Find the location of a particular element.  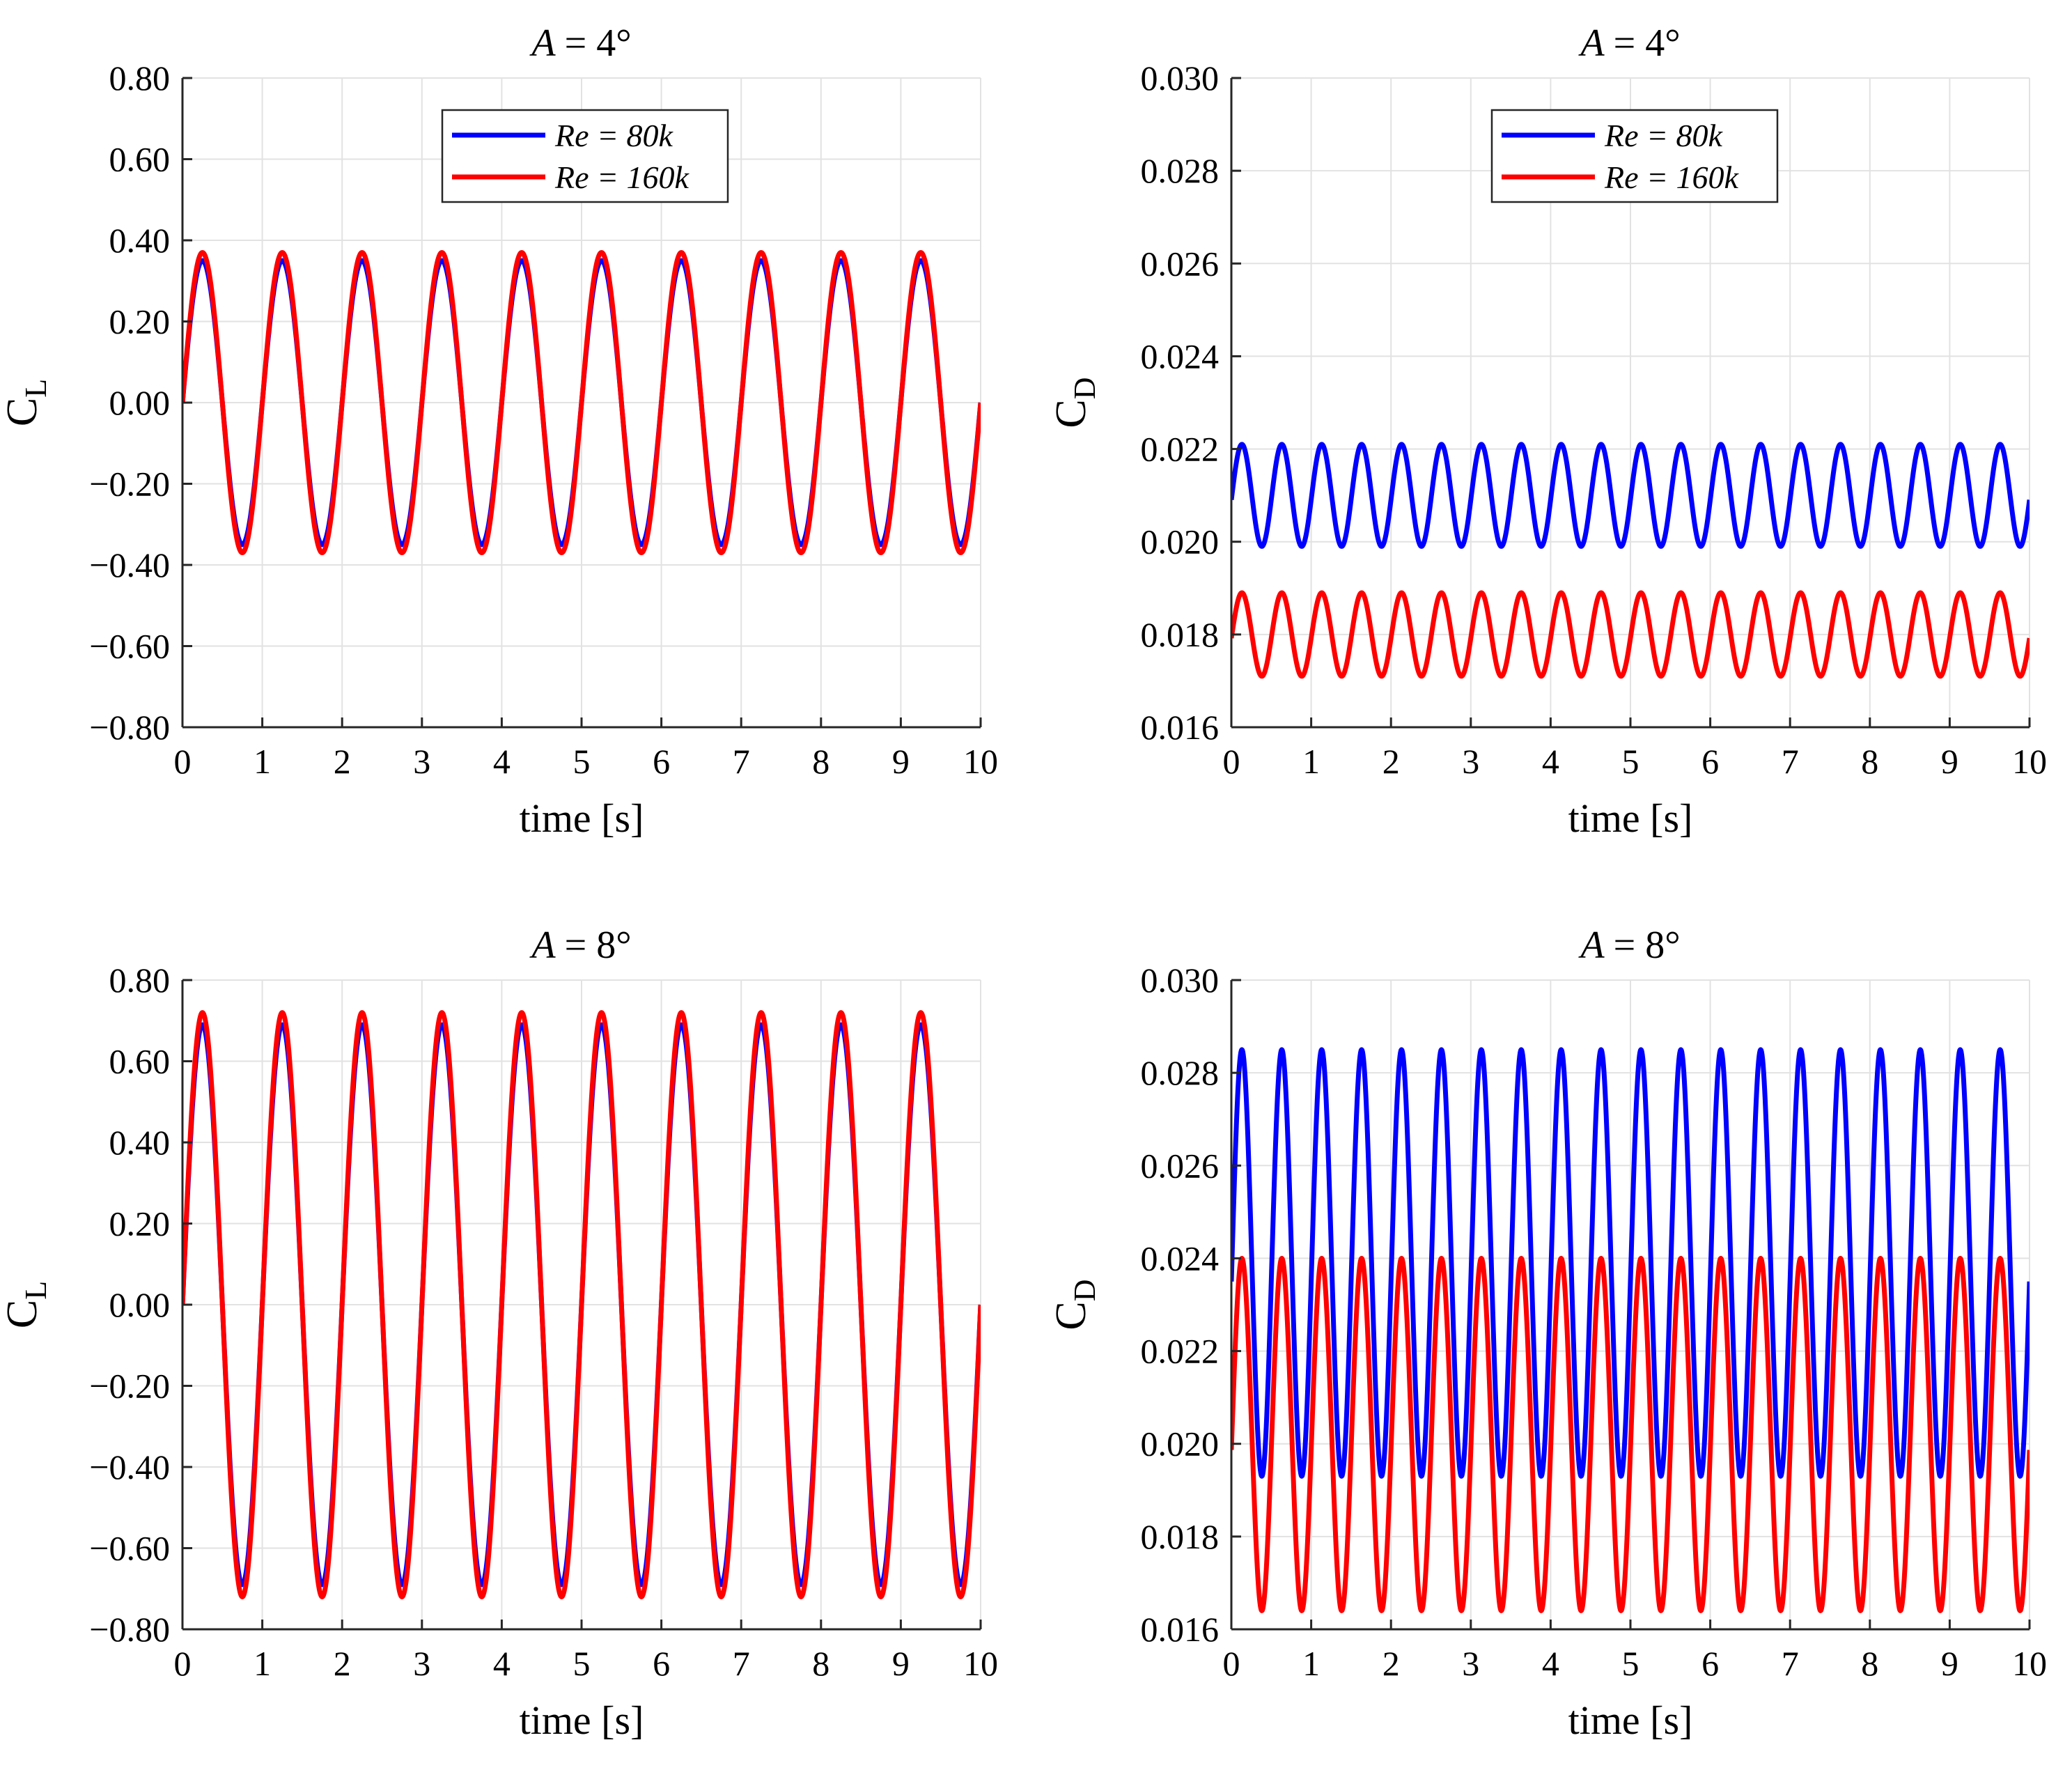

series-line-re-80k is located at coordinates (1630, 1263).